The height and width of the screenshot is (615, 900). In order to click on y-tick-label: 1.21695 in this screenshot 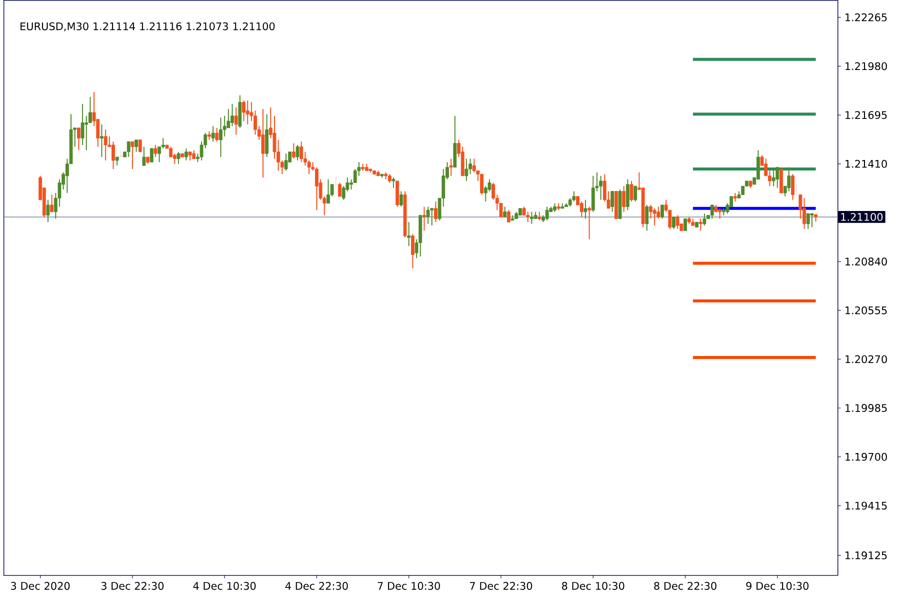, I will do `click(866, 115)`.